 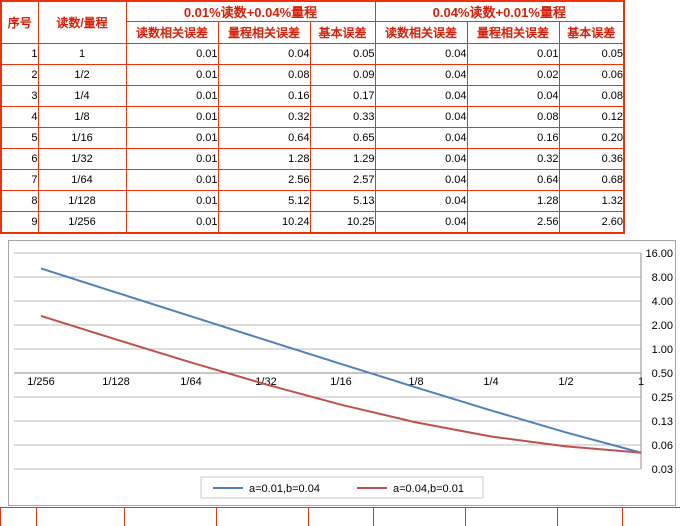 What do you see at coordinates (342, 75) in the screenshot?
I see `cell-value: 0.09` at bounding box center [342, 75].